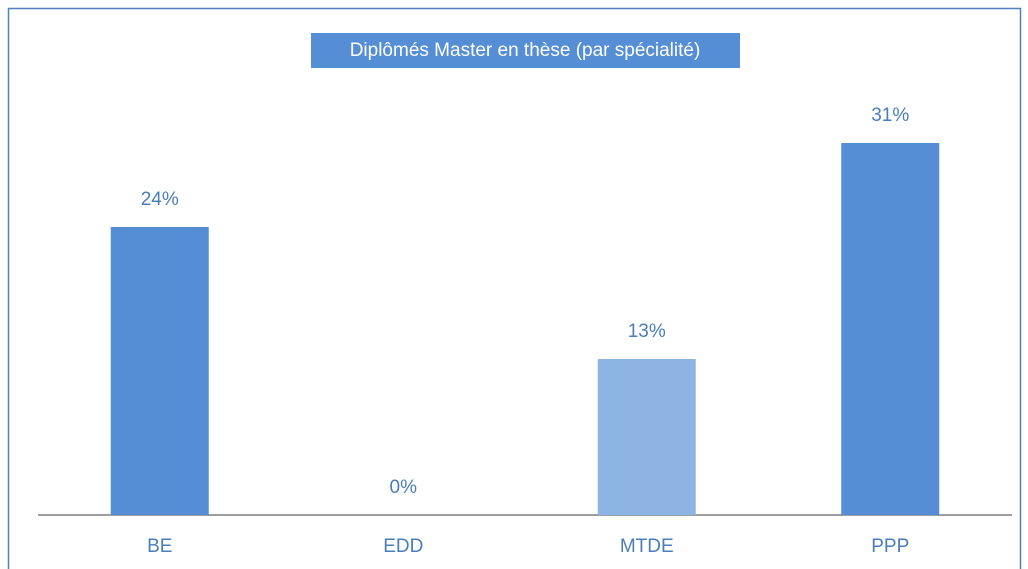 Image resolution: width=1028 pixels, height=569 pixels. I want to click on title-box, so click(525, 50).